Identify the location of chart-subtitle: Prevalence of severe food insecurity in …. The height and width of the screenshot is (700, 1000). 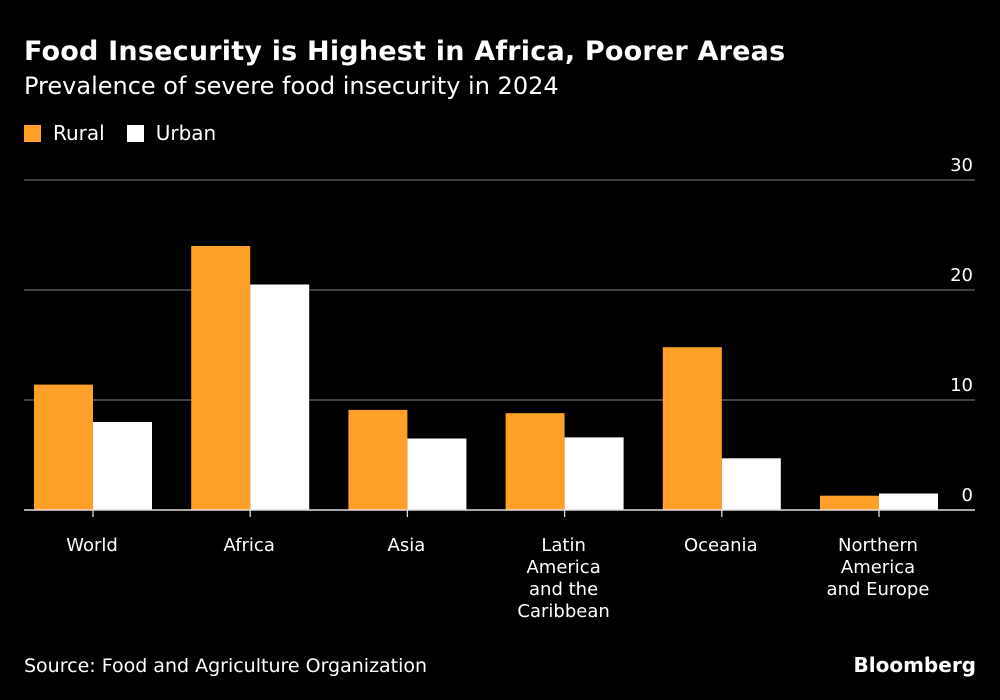
(291, 86).